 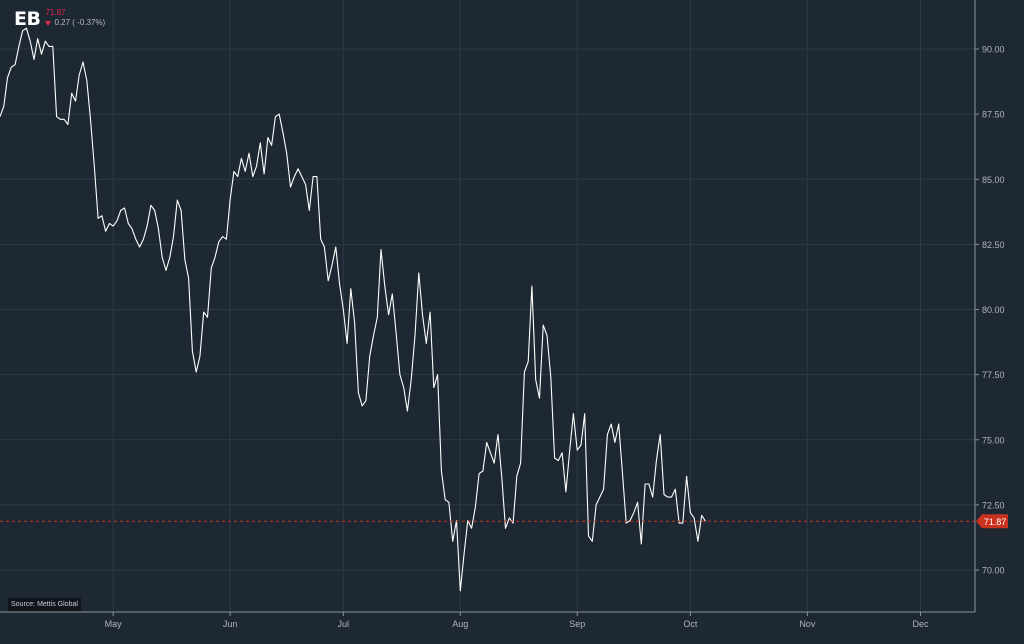 I want to click on y-tick-label: 77.50, so click(x=993, y=375).